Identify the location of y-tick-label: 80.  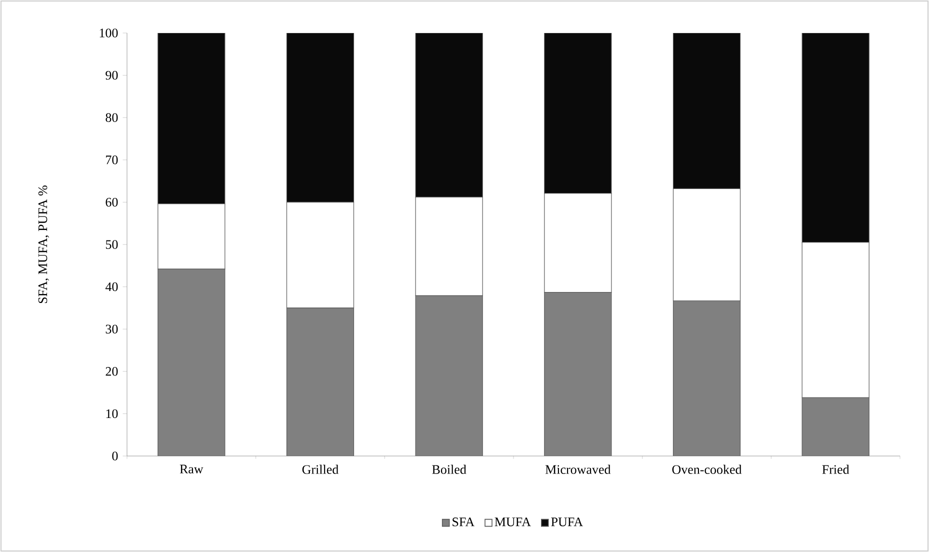
(112, 117).